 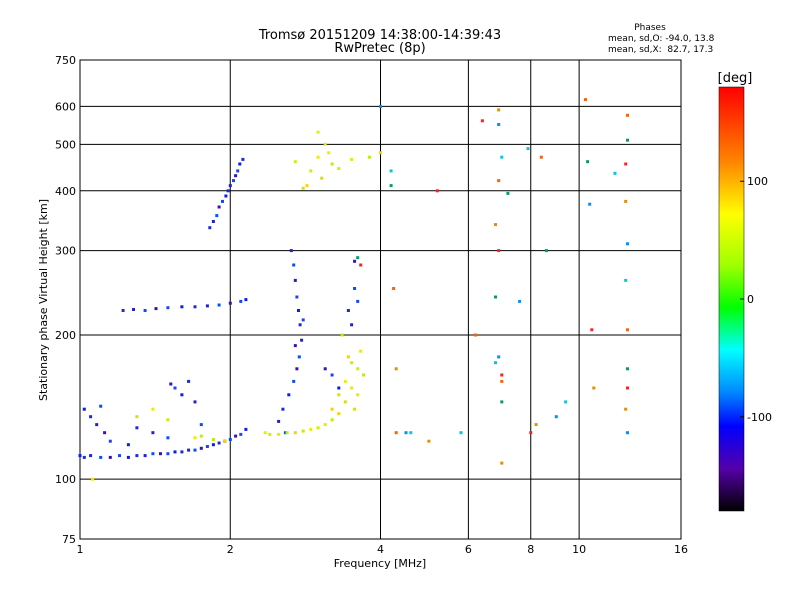 I want to click on colorbar-tick-label: -100, so click(x=759, y=417).